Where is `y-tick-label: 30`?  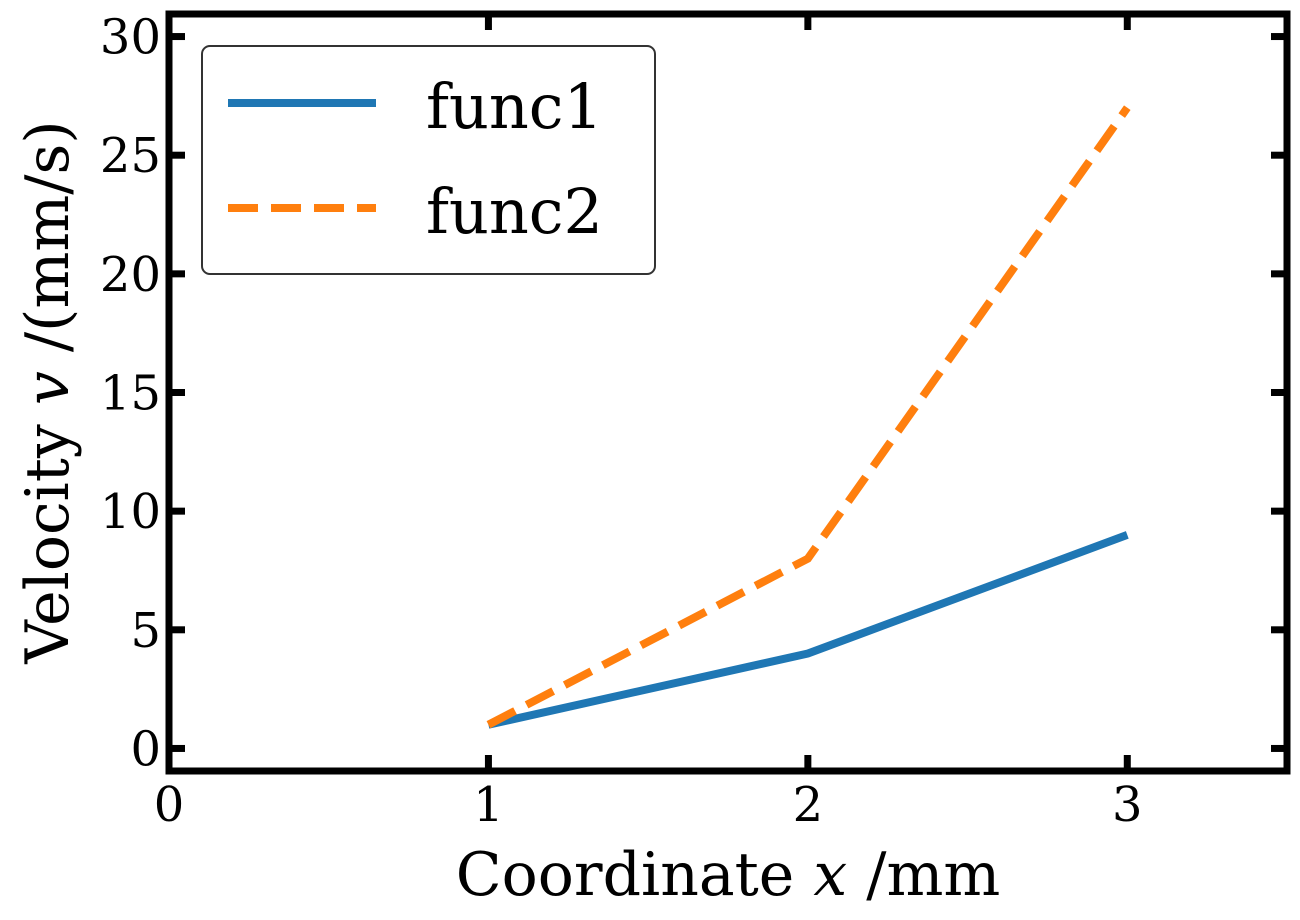
y-tick-label: 30 is located at coordinates (130, 38).